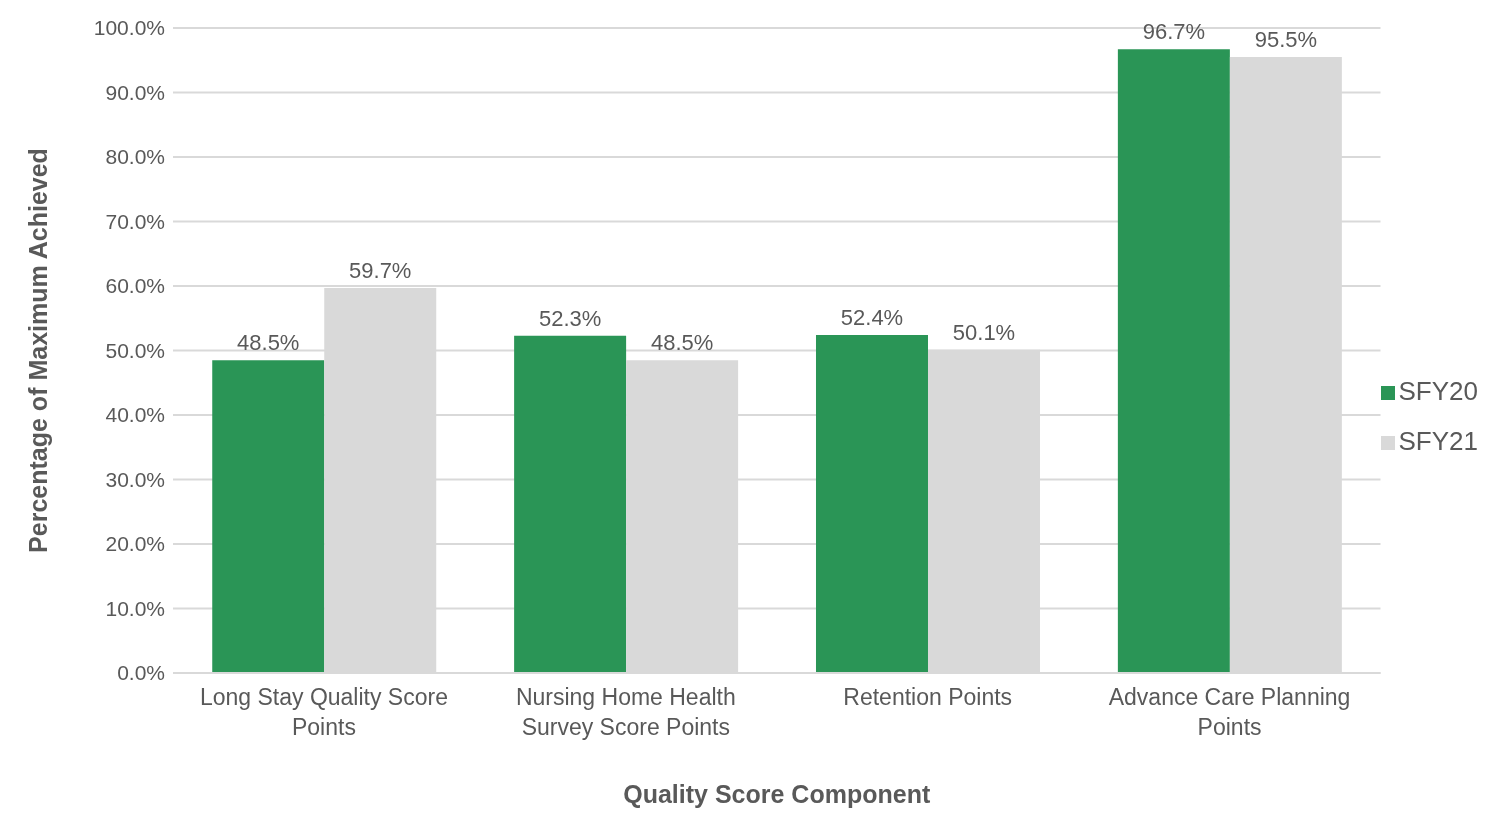  I want to click on data-label: 95.5%, so click(1286, 40).